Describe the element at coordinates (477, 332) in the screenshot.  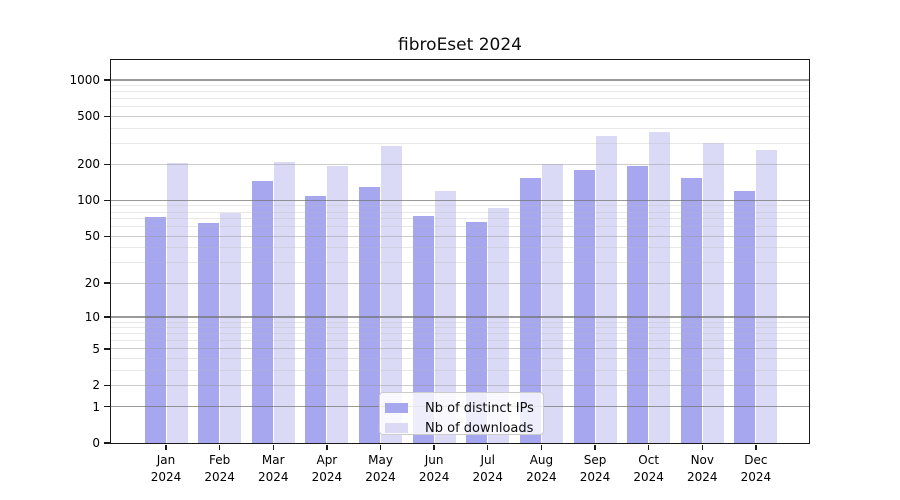
I see `bar-distinct-ips-jul` at that location.